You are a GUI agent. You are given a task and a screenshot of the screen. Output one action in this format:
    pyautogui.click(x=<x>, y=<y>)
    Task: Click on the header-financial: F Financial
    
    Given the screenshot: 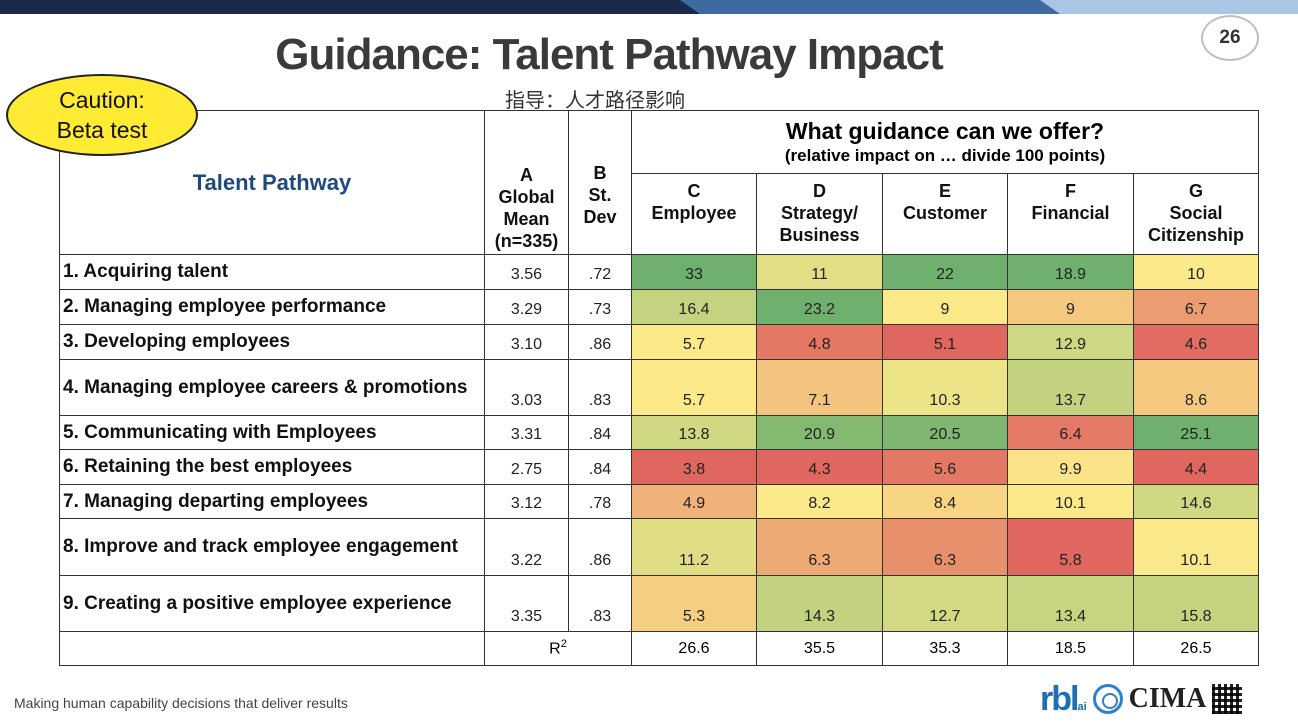 What is the action you would take?
    pyautogui.click(x=1070, y=214)
    